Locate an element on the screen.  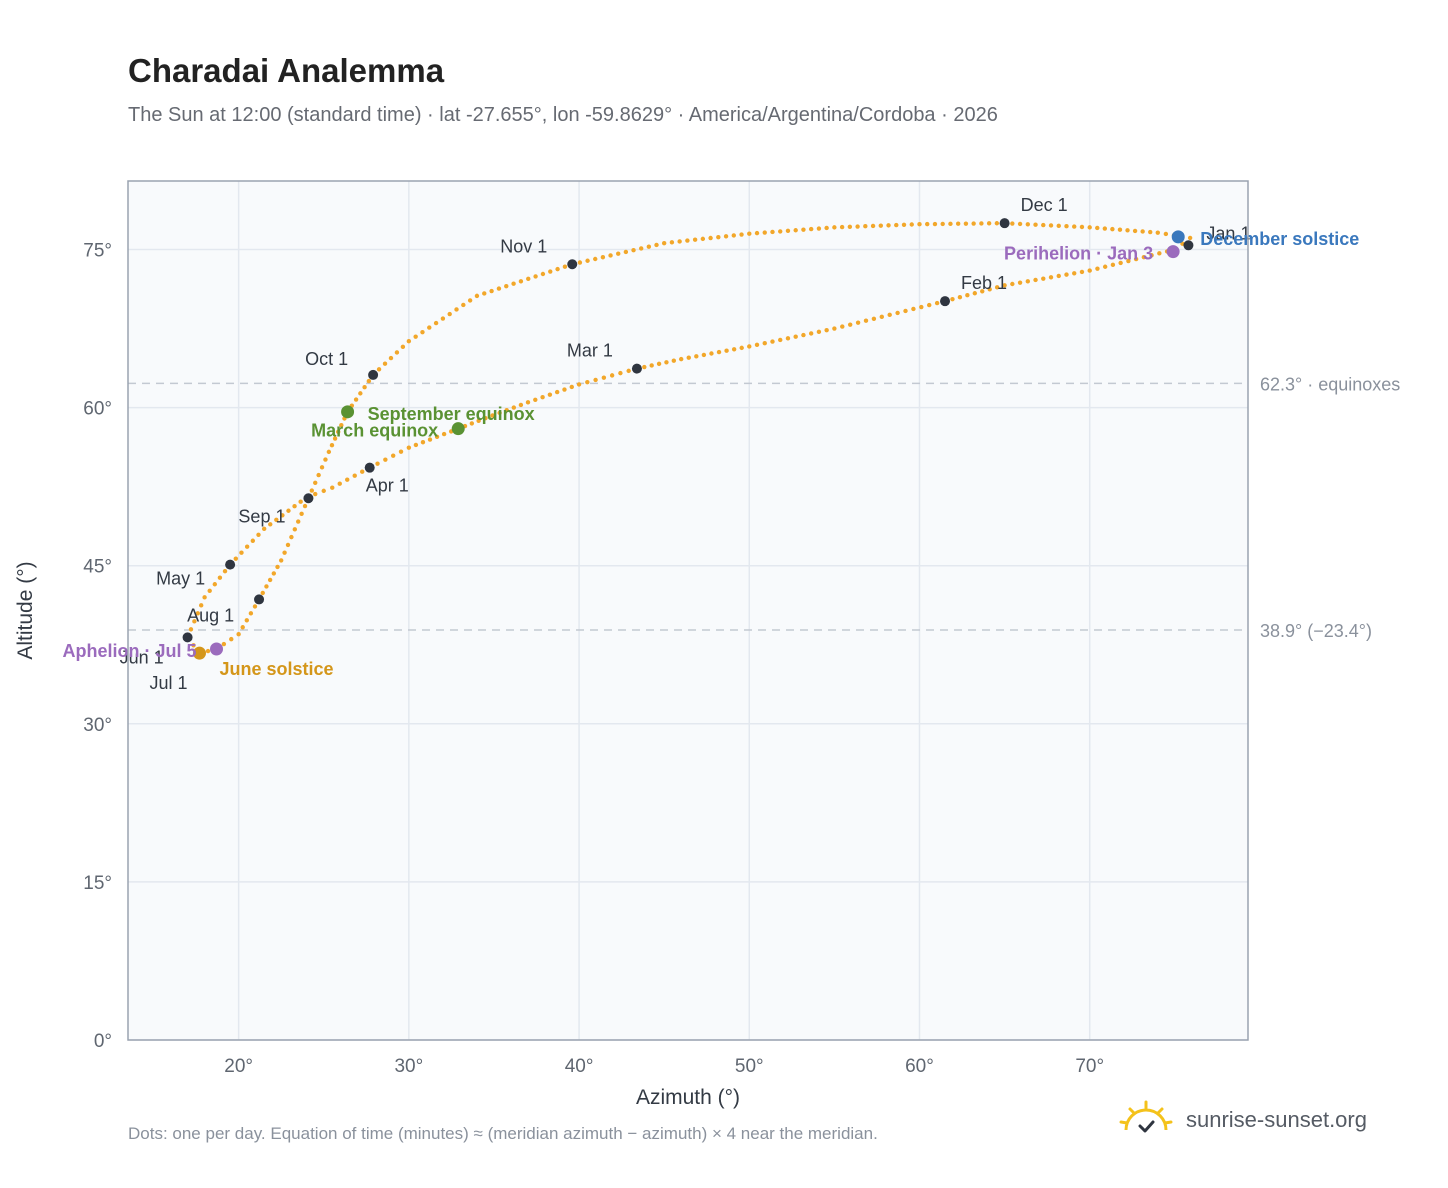
month-label: Jun 1 is located at coordinates (142, 657).